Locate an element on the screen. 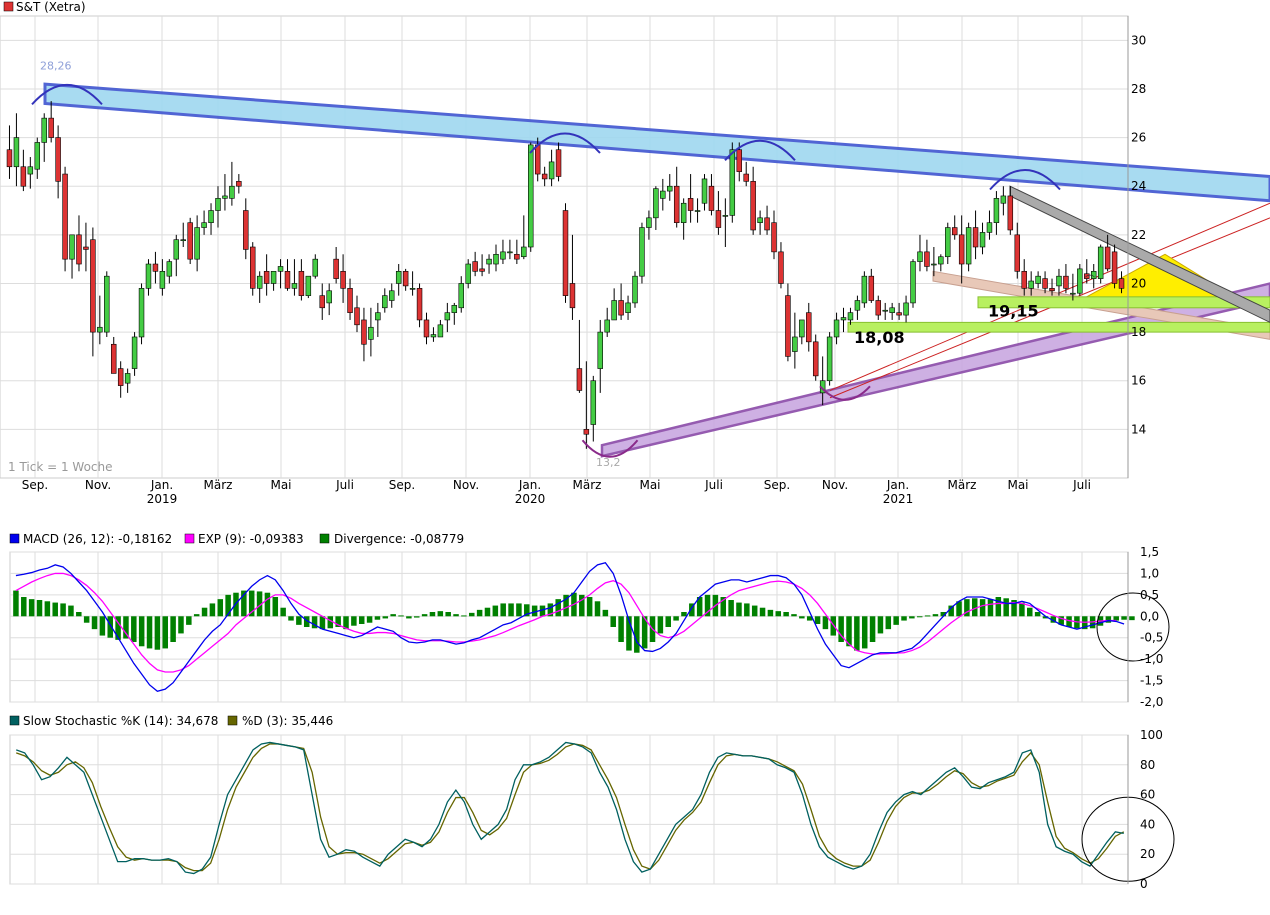  month-tick-label: Mai is located at coordinates (1017, 485).